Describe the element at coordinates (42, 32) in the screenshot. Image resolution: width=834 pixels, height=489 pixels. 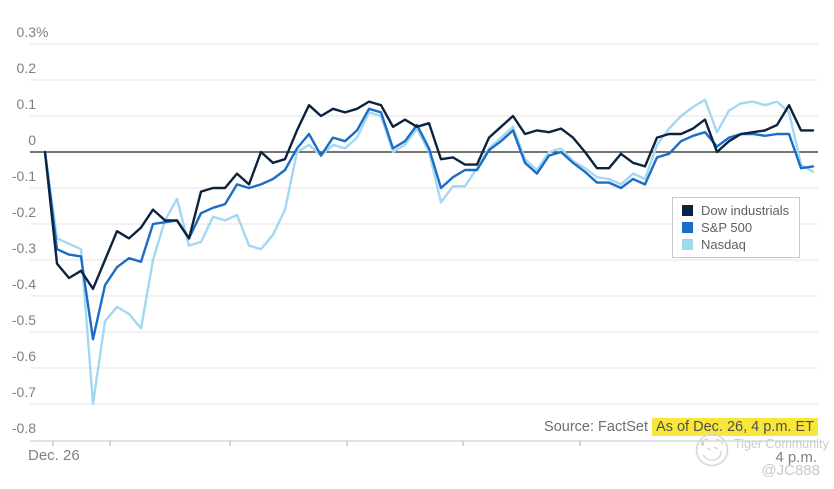
I see `percent-sign: %` at that location.